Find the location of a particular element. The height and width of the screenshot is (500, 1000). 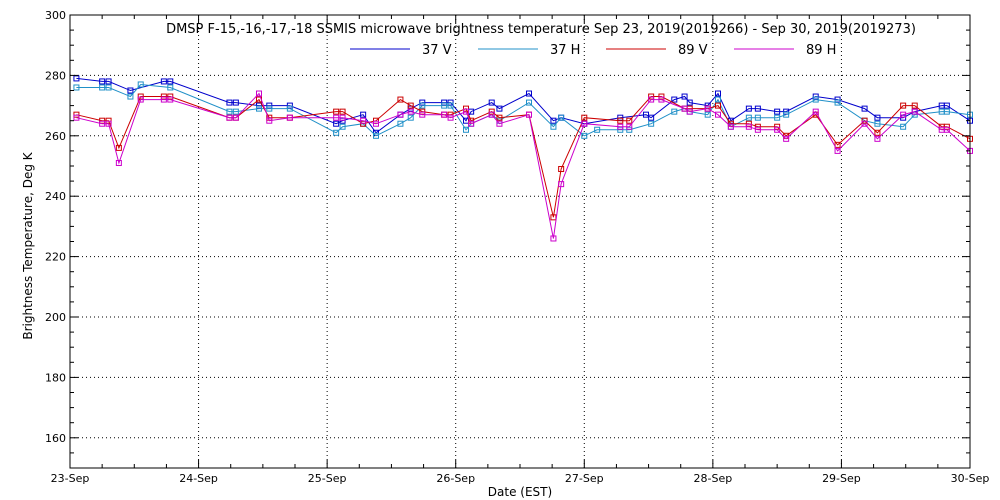

legend-entry: 37 H is located at coordinates (565, 50).